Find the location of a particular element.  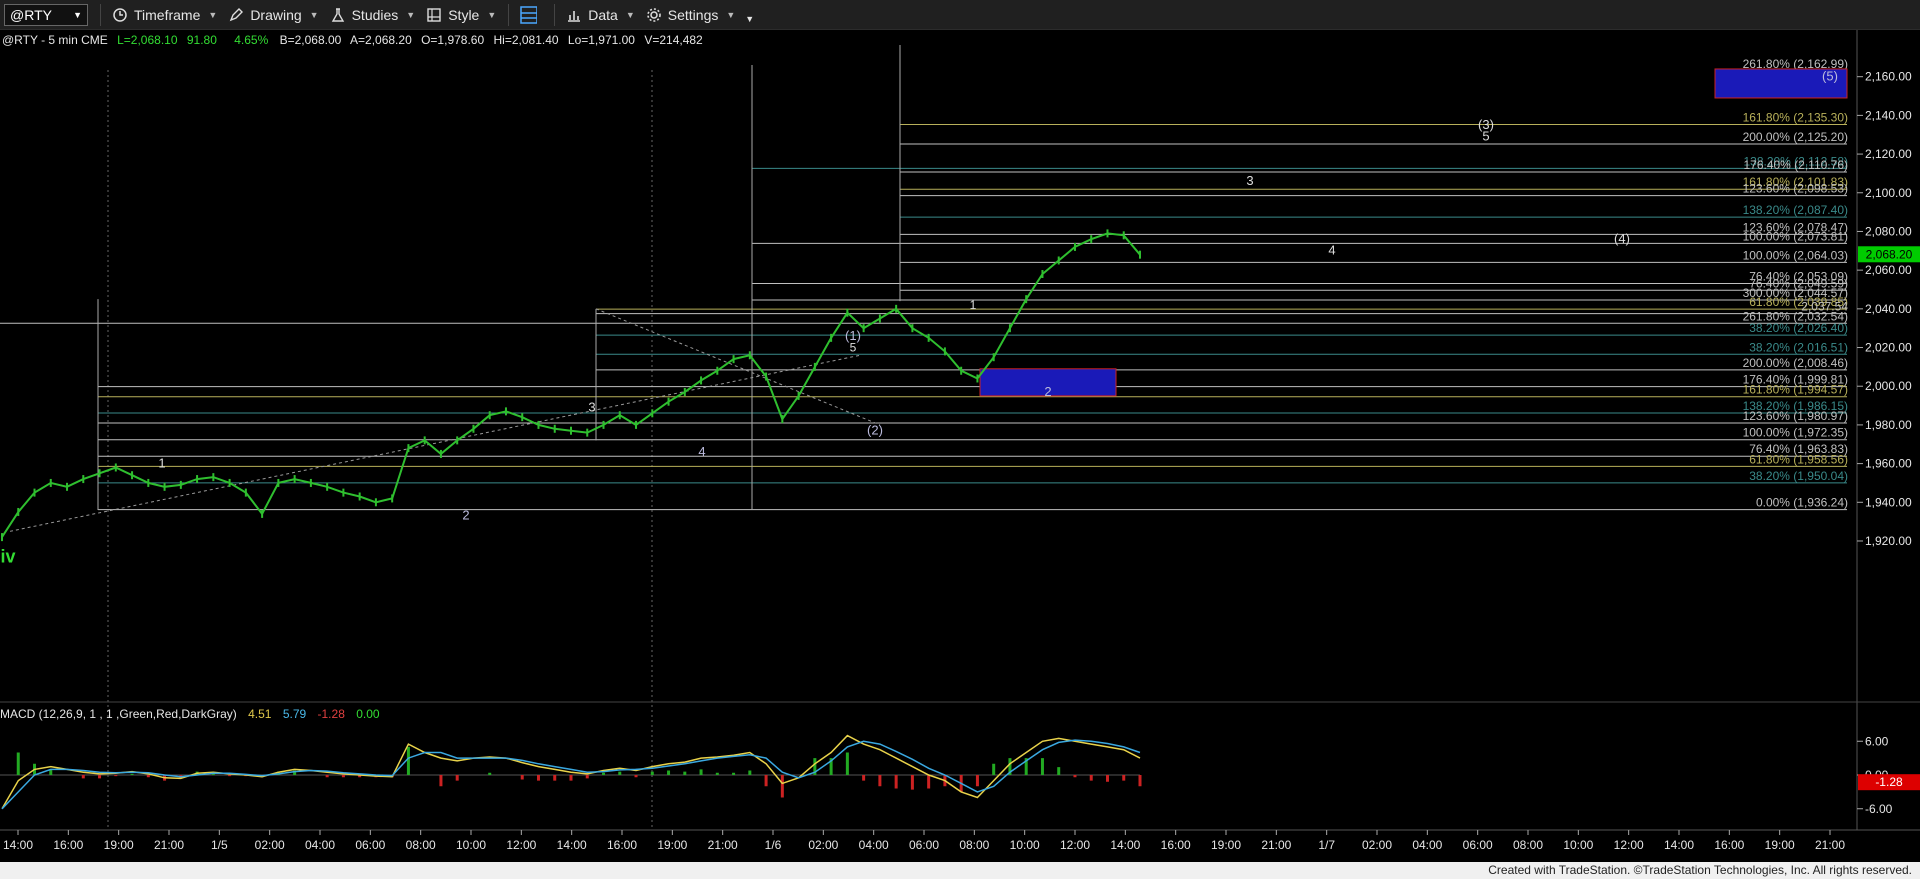

wave-label: 5 is located at coordinates (1485, 136).